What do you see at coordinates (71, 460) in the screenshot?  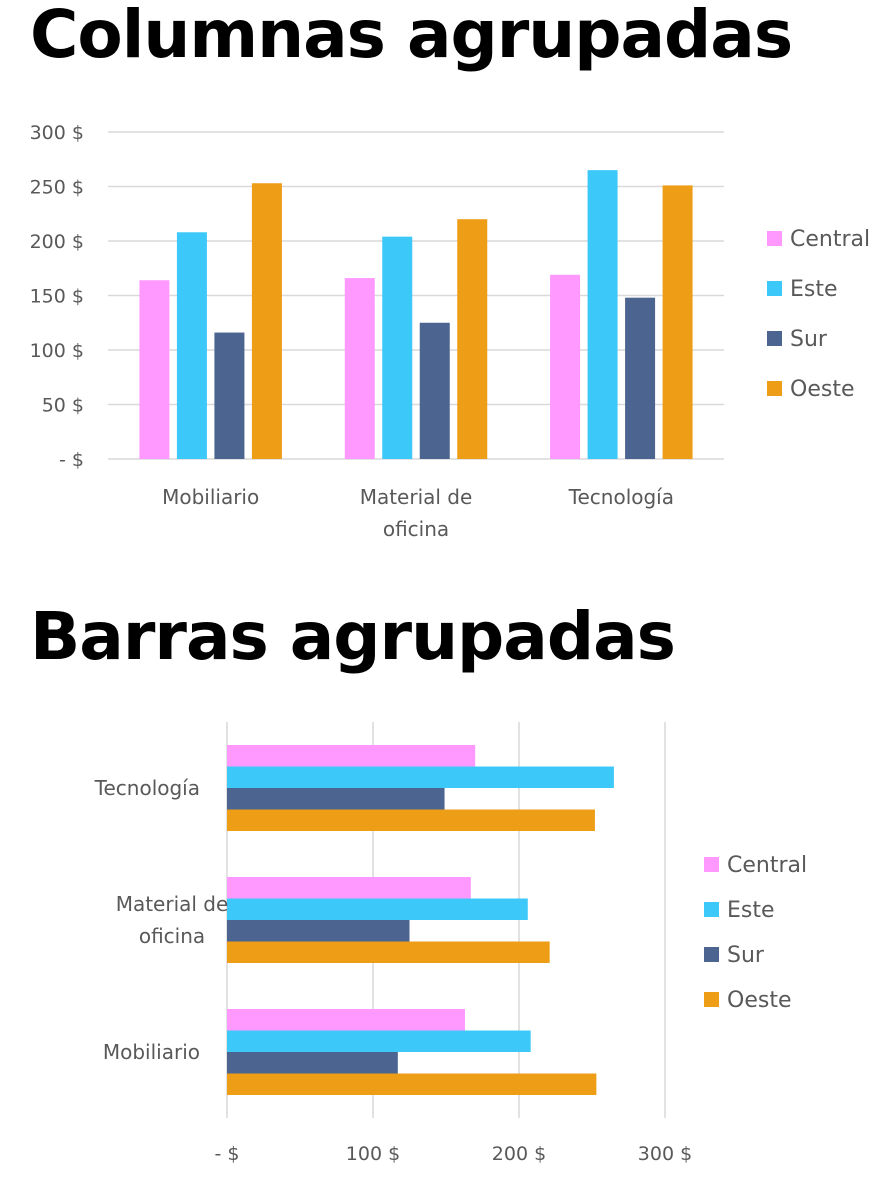 I see `y-tick-label: - $` at bounding box center [71, 460].